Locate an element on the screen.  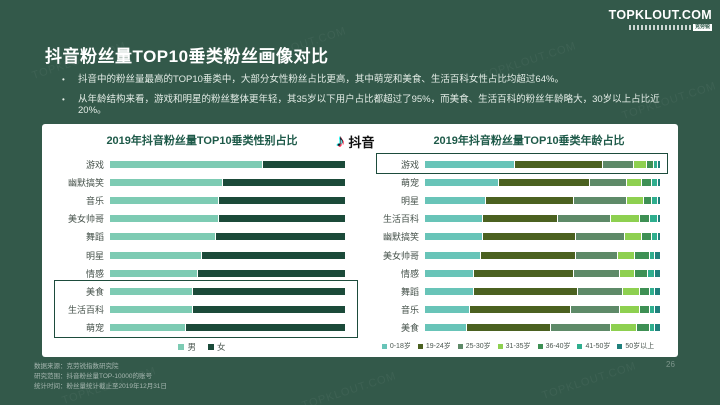
chart-row: 美食 is located at coordinates (518, 328).